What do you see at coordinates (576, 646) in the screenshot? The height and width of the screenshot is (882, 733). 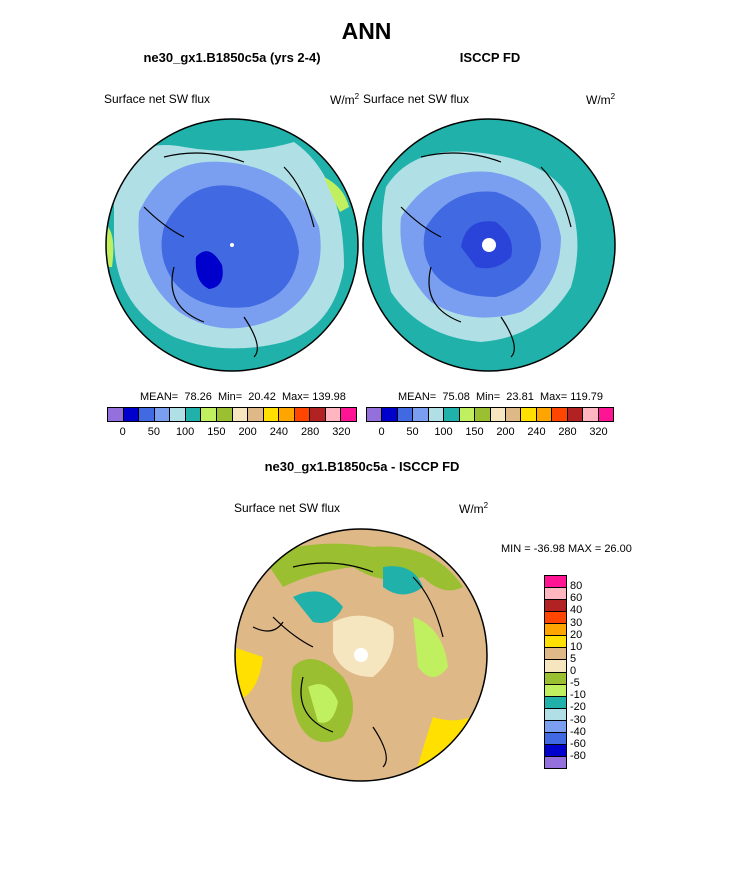 I see `colorbar-tick-label: 10` at bounding box center [576, 646].